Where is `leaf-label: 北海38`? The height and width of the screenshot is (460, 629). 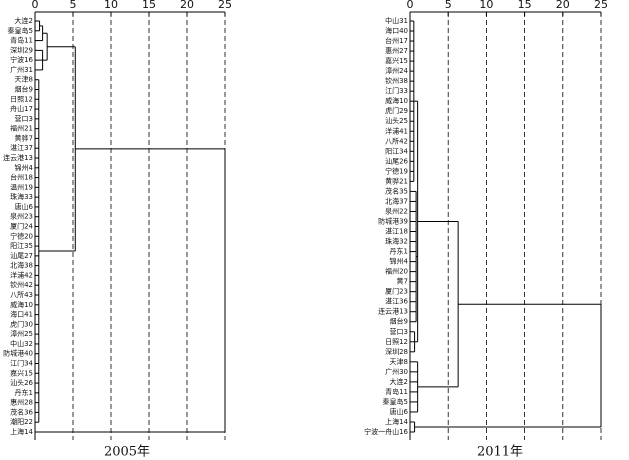 leaf-label: 北海38 is located at coordinates (21, 265).